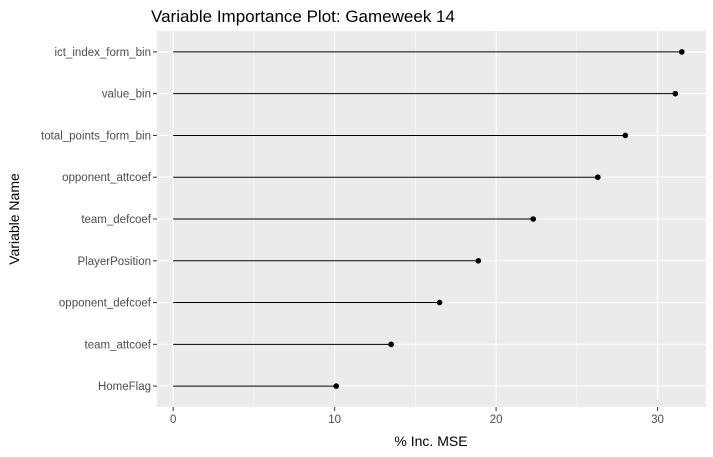  Describe the element at coordinates (124, 387) in the screenshot. I see `y-tick-label: HomeFlag` at that location.